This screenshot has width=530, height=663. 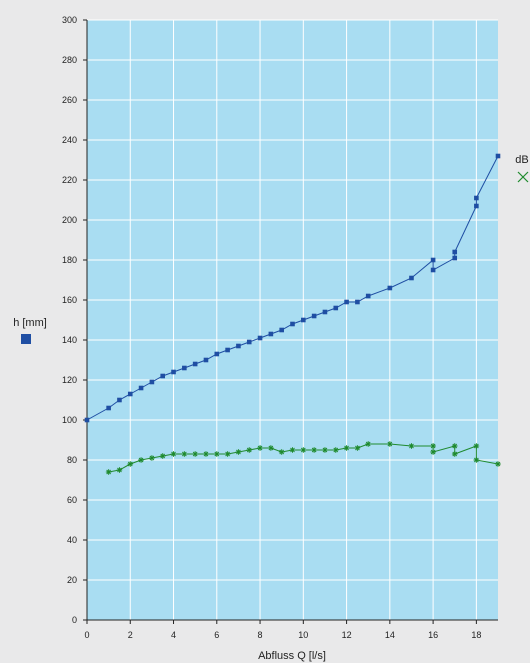 What do you see at coordinates (522, 168) in the screenshot?
I see `legend-db: dB` at bounding box center [522, 168].